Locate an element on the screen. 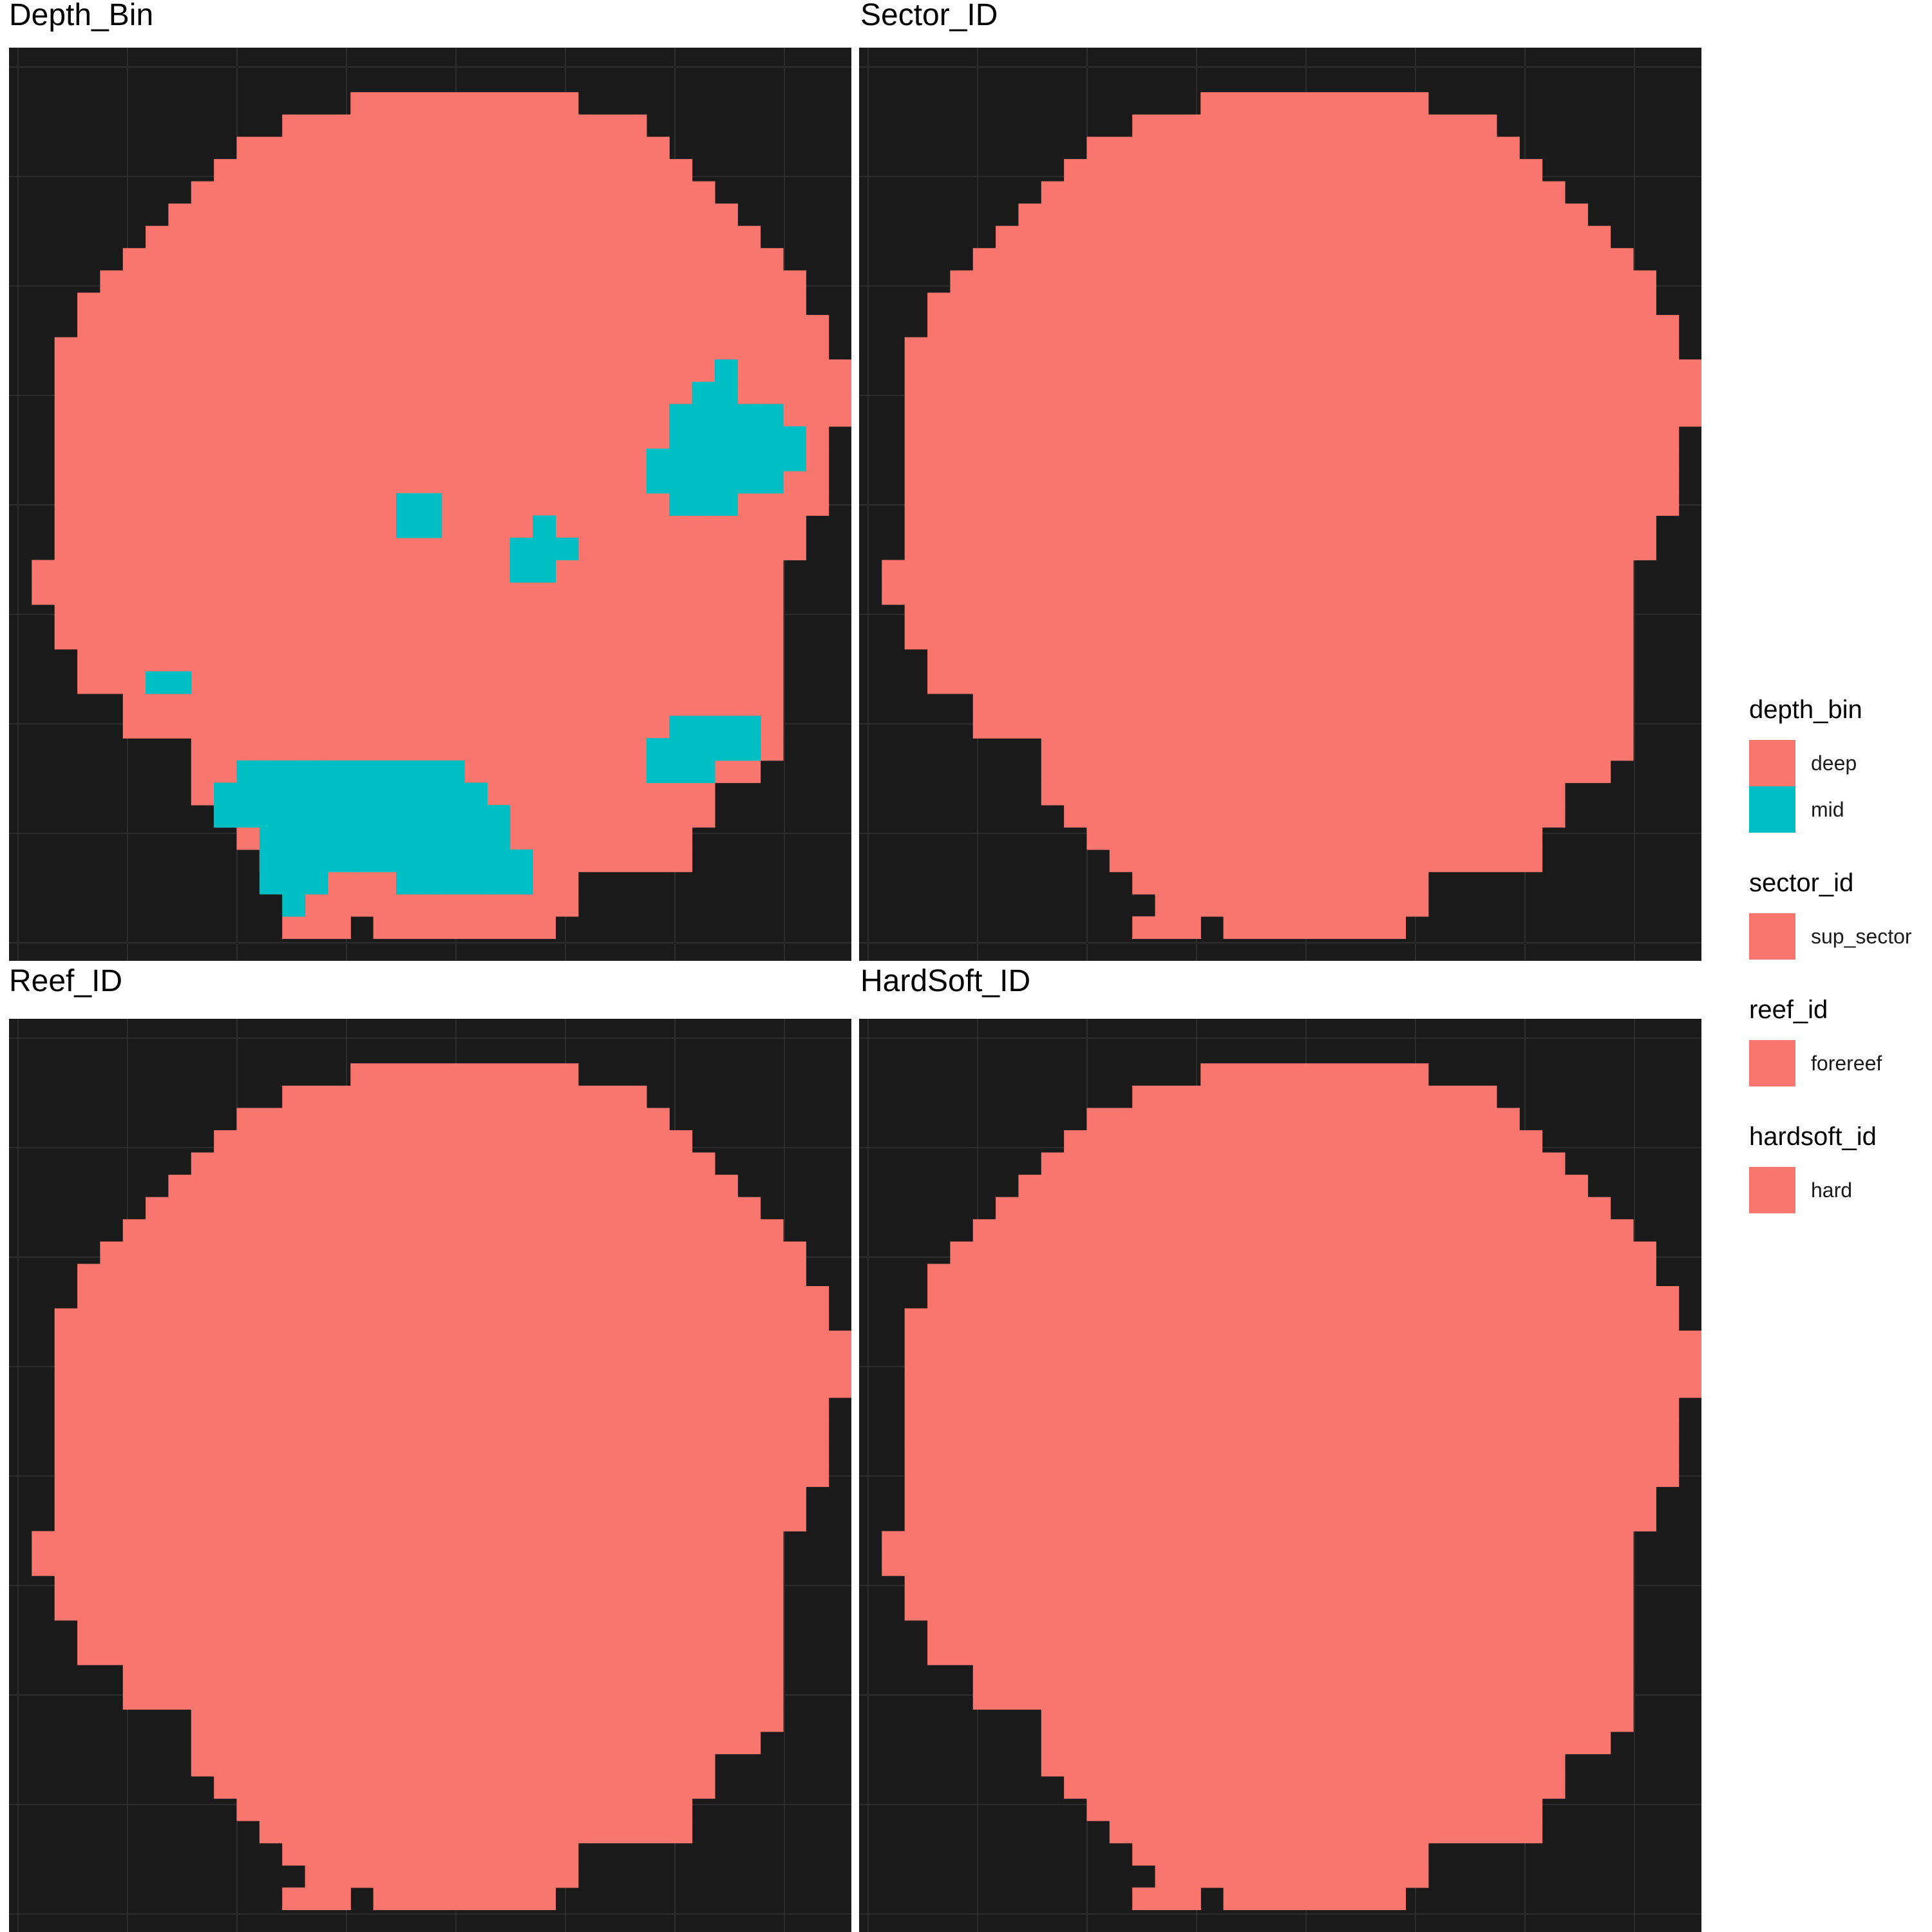  legend-item-hard: hard is located at coordinates (1839, 1190).